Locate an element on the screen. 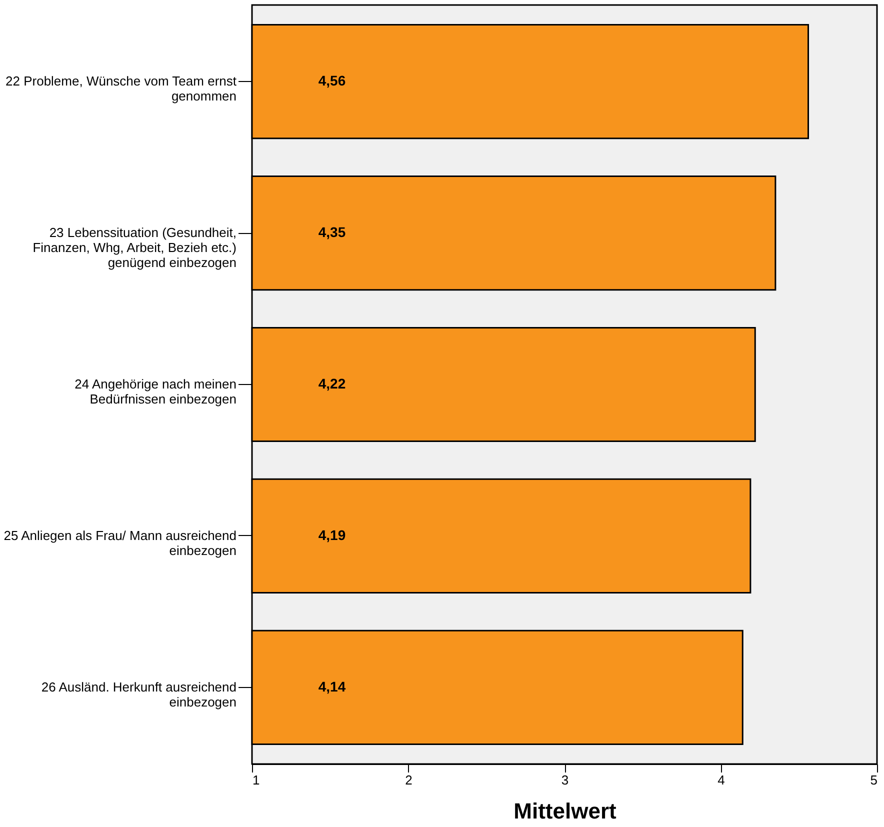 This screenshot has height=827, width=884. y-tick-label: 26 Ausländ. Herkunft ausreichend einbezogen is located at coordinates (138, 694).